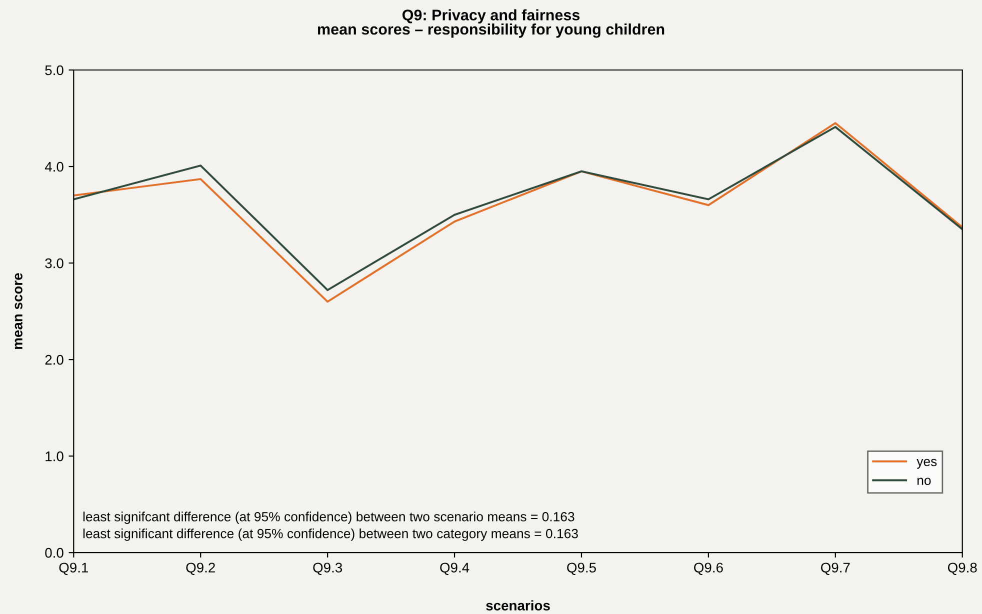  I want to click on x-tick-label: Q9.1, so click(73, 569).